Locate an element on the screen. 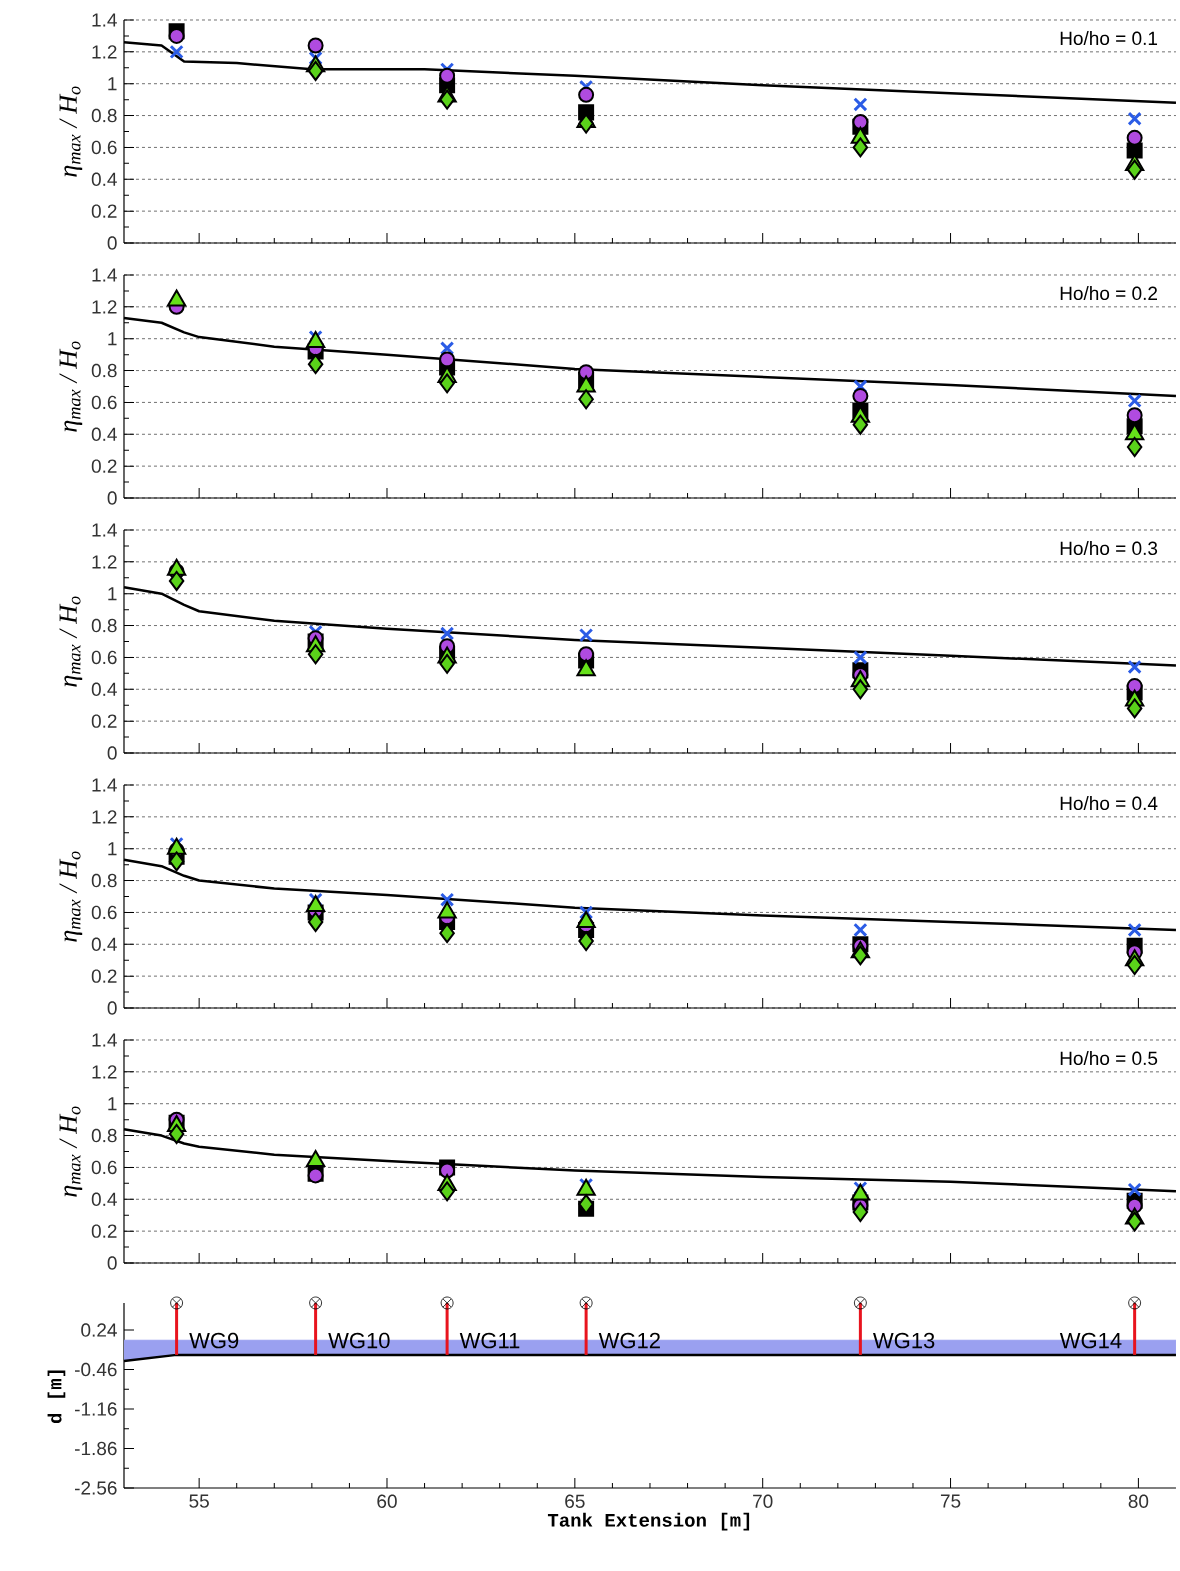 Image resolution: width=1180 pixels, height=1571 pixels. annotation: Ho/ho = 0.5 is located at coordinates (1109, 1058).